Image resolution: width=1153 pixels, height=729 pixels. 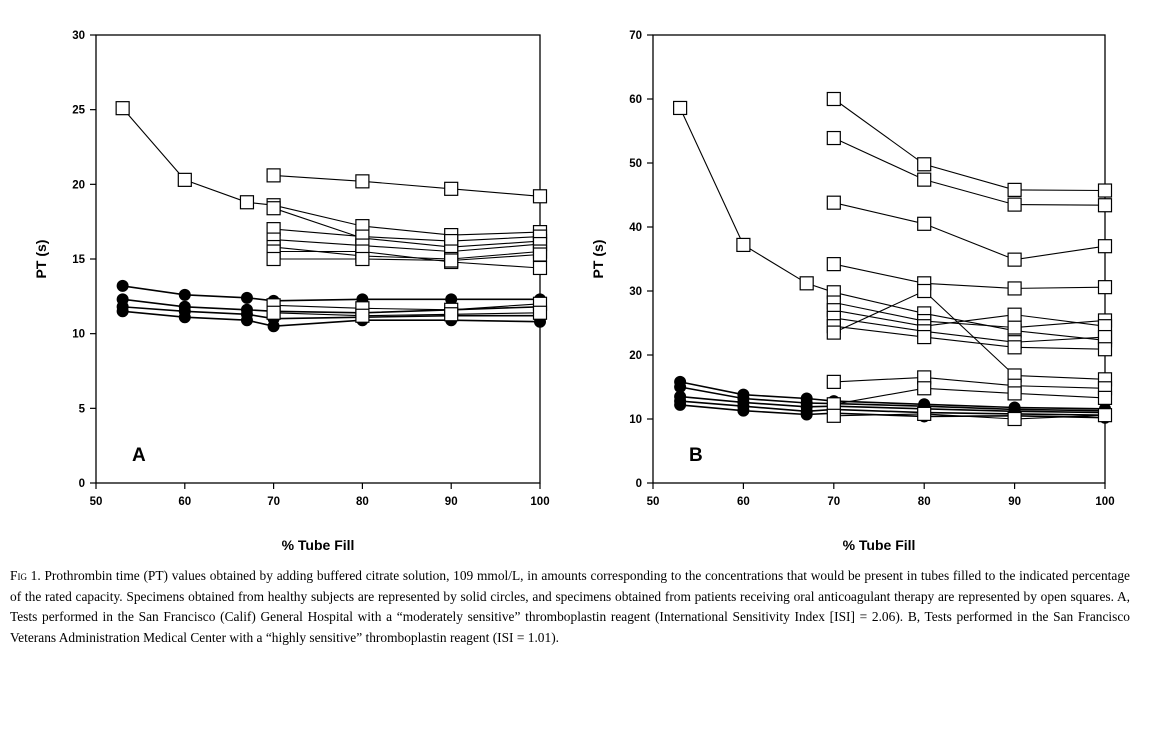 What do you see at coordinates (696, 455) in the screenshot?
I see `panel-label: B` at bounding box center [696, 455].